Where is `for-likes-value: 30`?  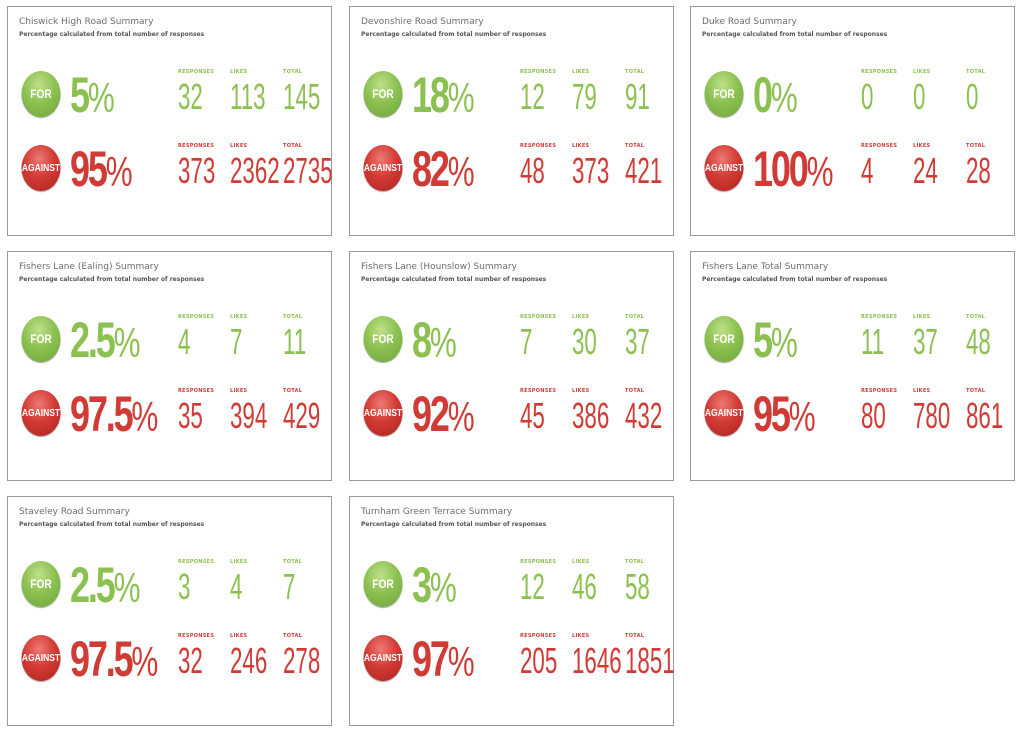
for-likes-value: 30 is located at coordinates (584, 341).